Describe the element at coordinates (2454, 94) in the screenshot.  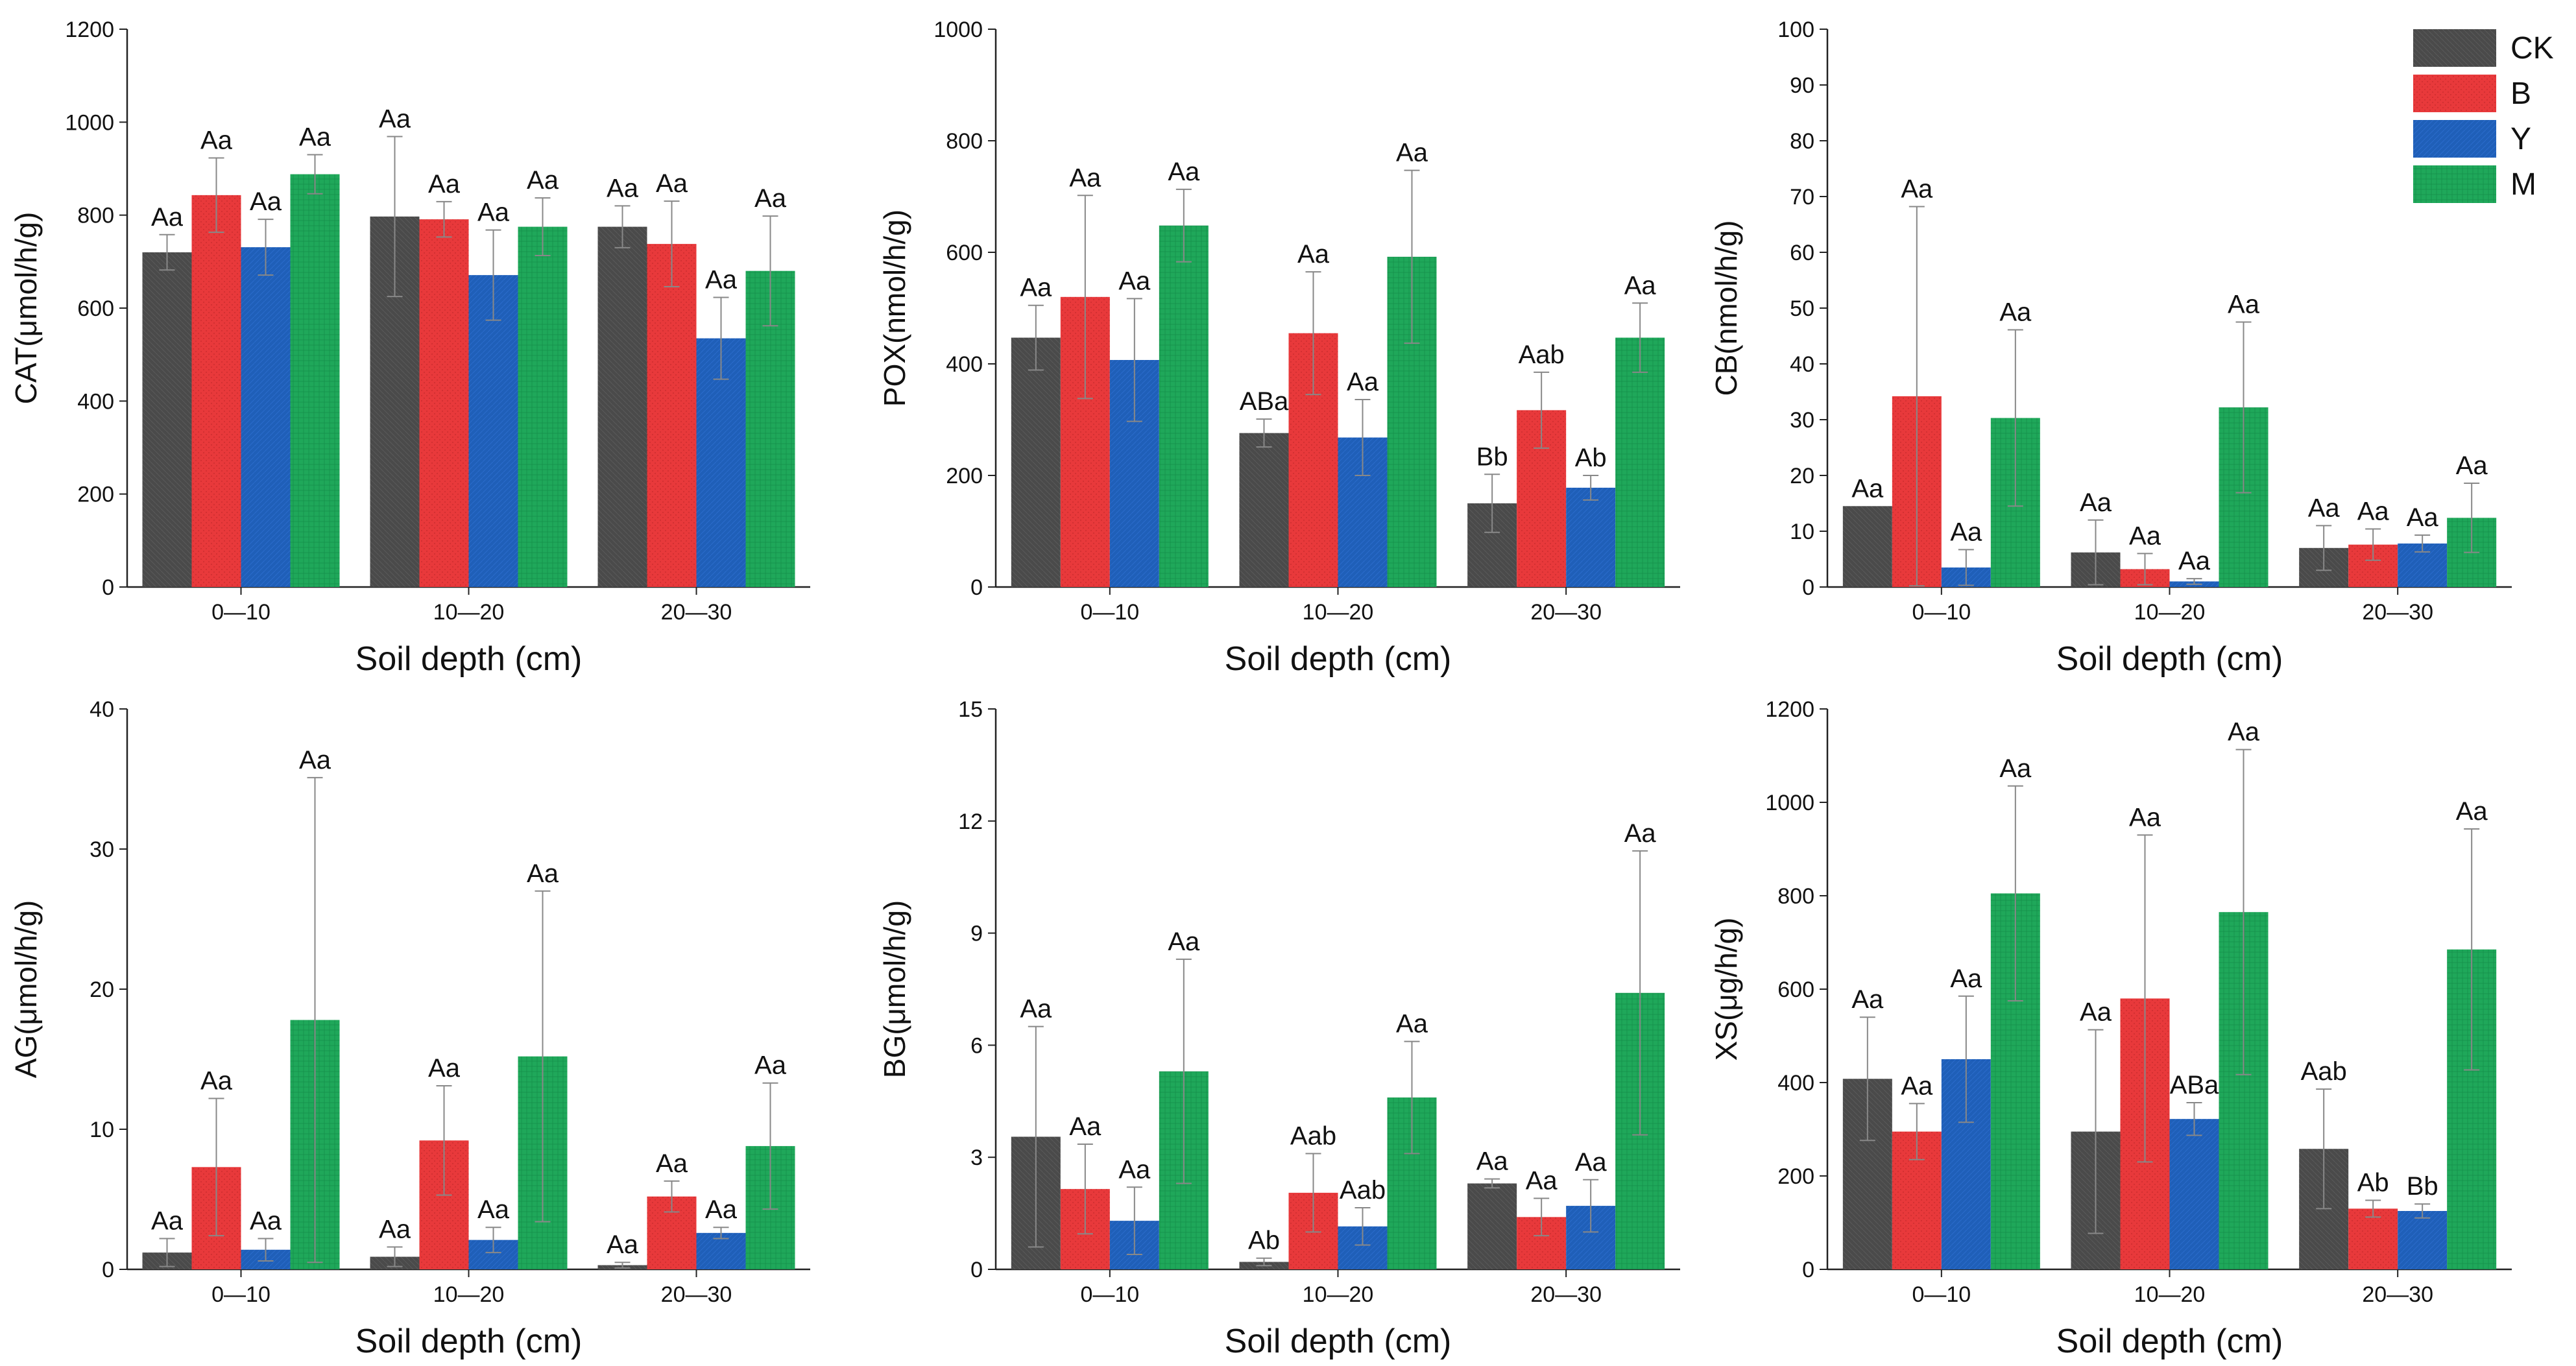
I see `legend-swatch-b` at that location.